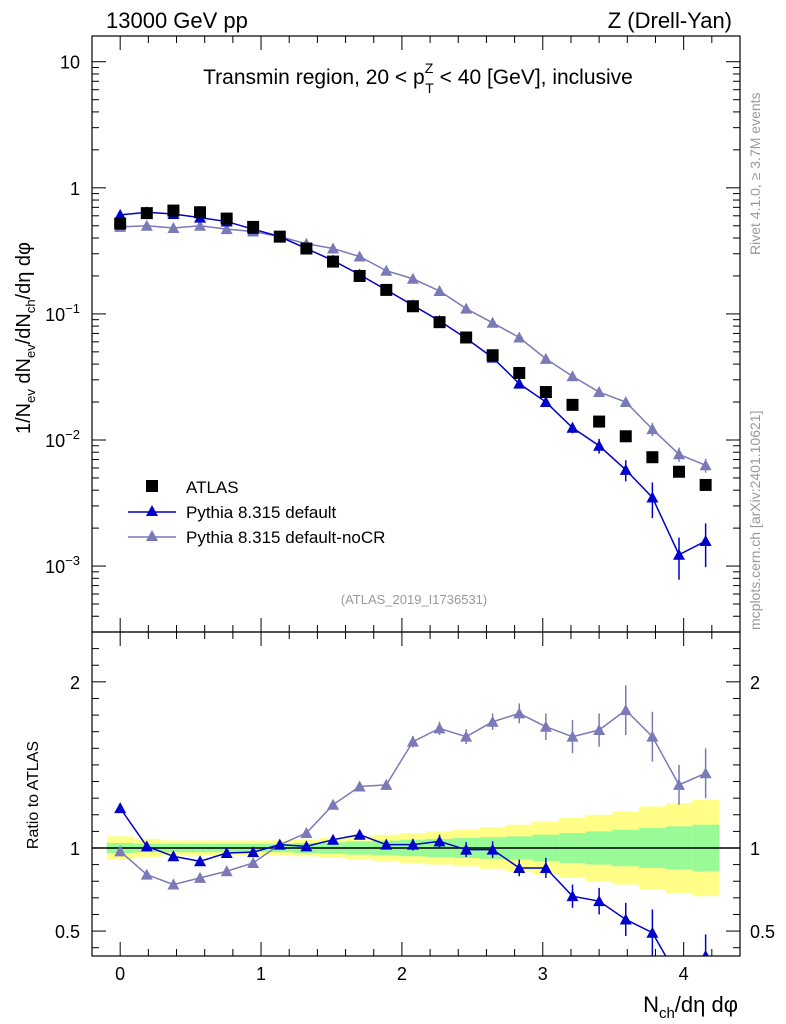 The image size is (786, 1024). Describe the element at coordinates (62, 439) in the screenshot. I see `y-tick-label: 10⁻²` at that location.